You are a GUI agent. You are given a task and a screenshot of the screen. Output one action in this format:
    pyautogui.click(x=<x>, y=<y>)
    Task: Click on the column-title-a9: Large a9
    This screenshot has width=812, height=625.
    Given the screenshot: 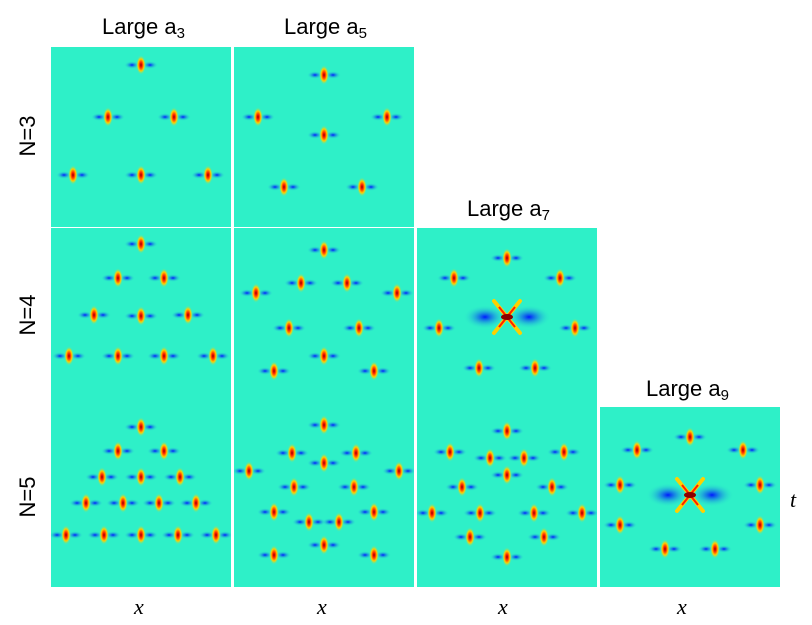 What is the action you would take?
    pyautogui.click(x=687, y=390)
    